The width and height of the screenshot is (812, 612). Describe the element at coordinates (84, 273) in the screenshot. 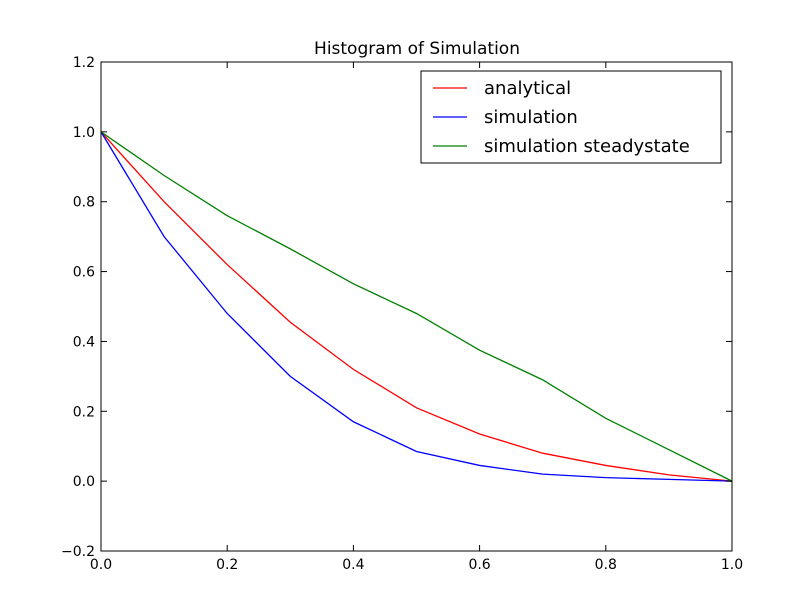

I see `y-tick-label: 0.6` at that location.